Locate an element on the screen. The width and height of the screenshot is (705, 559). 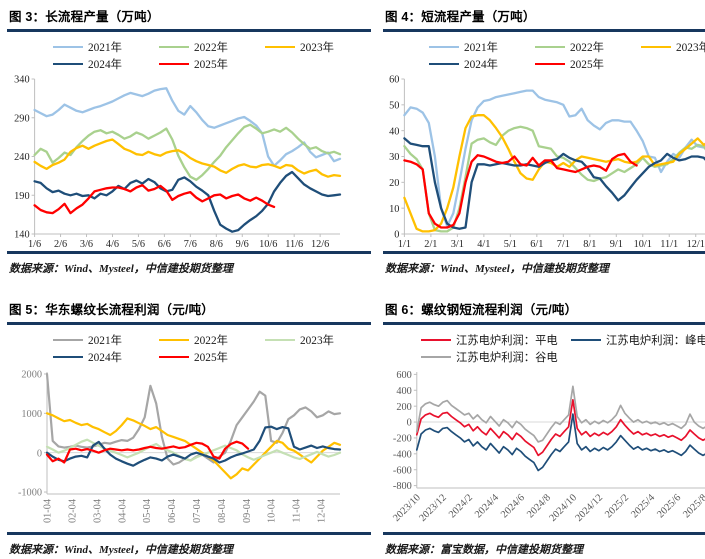
svg-text: 01-04 is located at coordinates (48, 511).